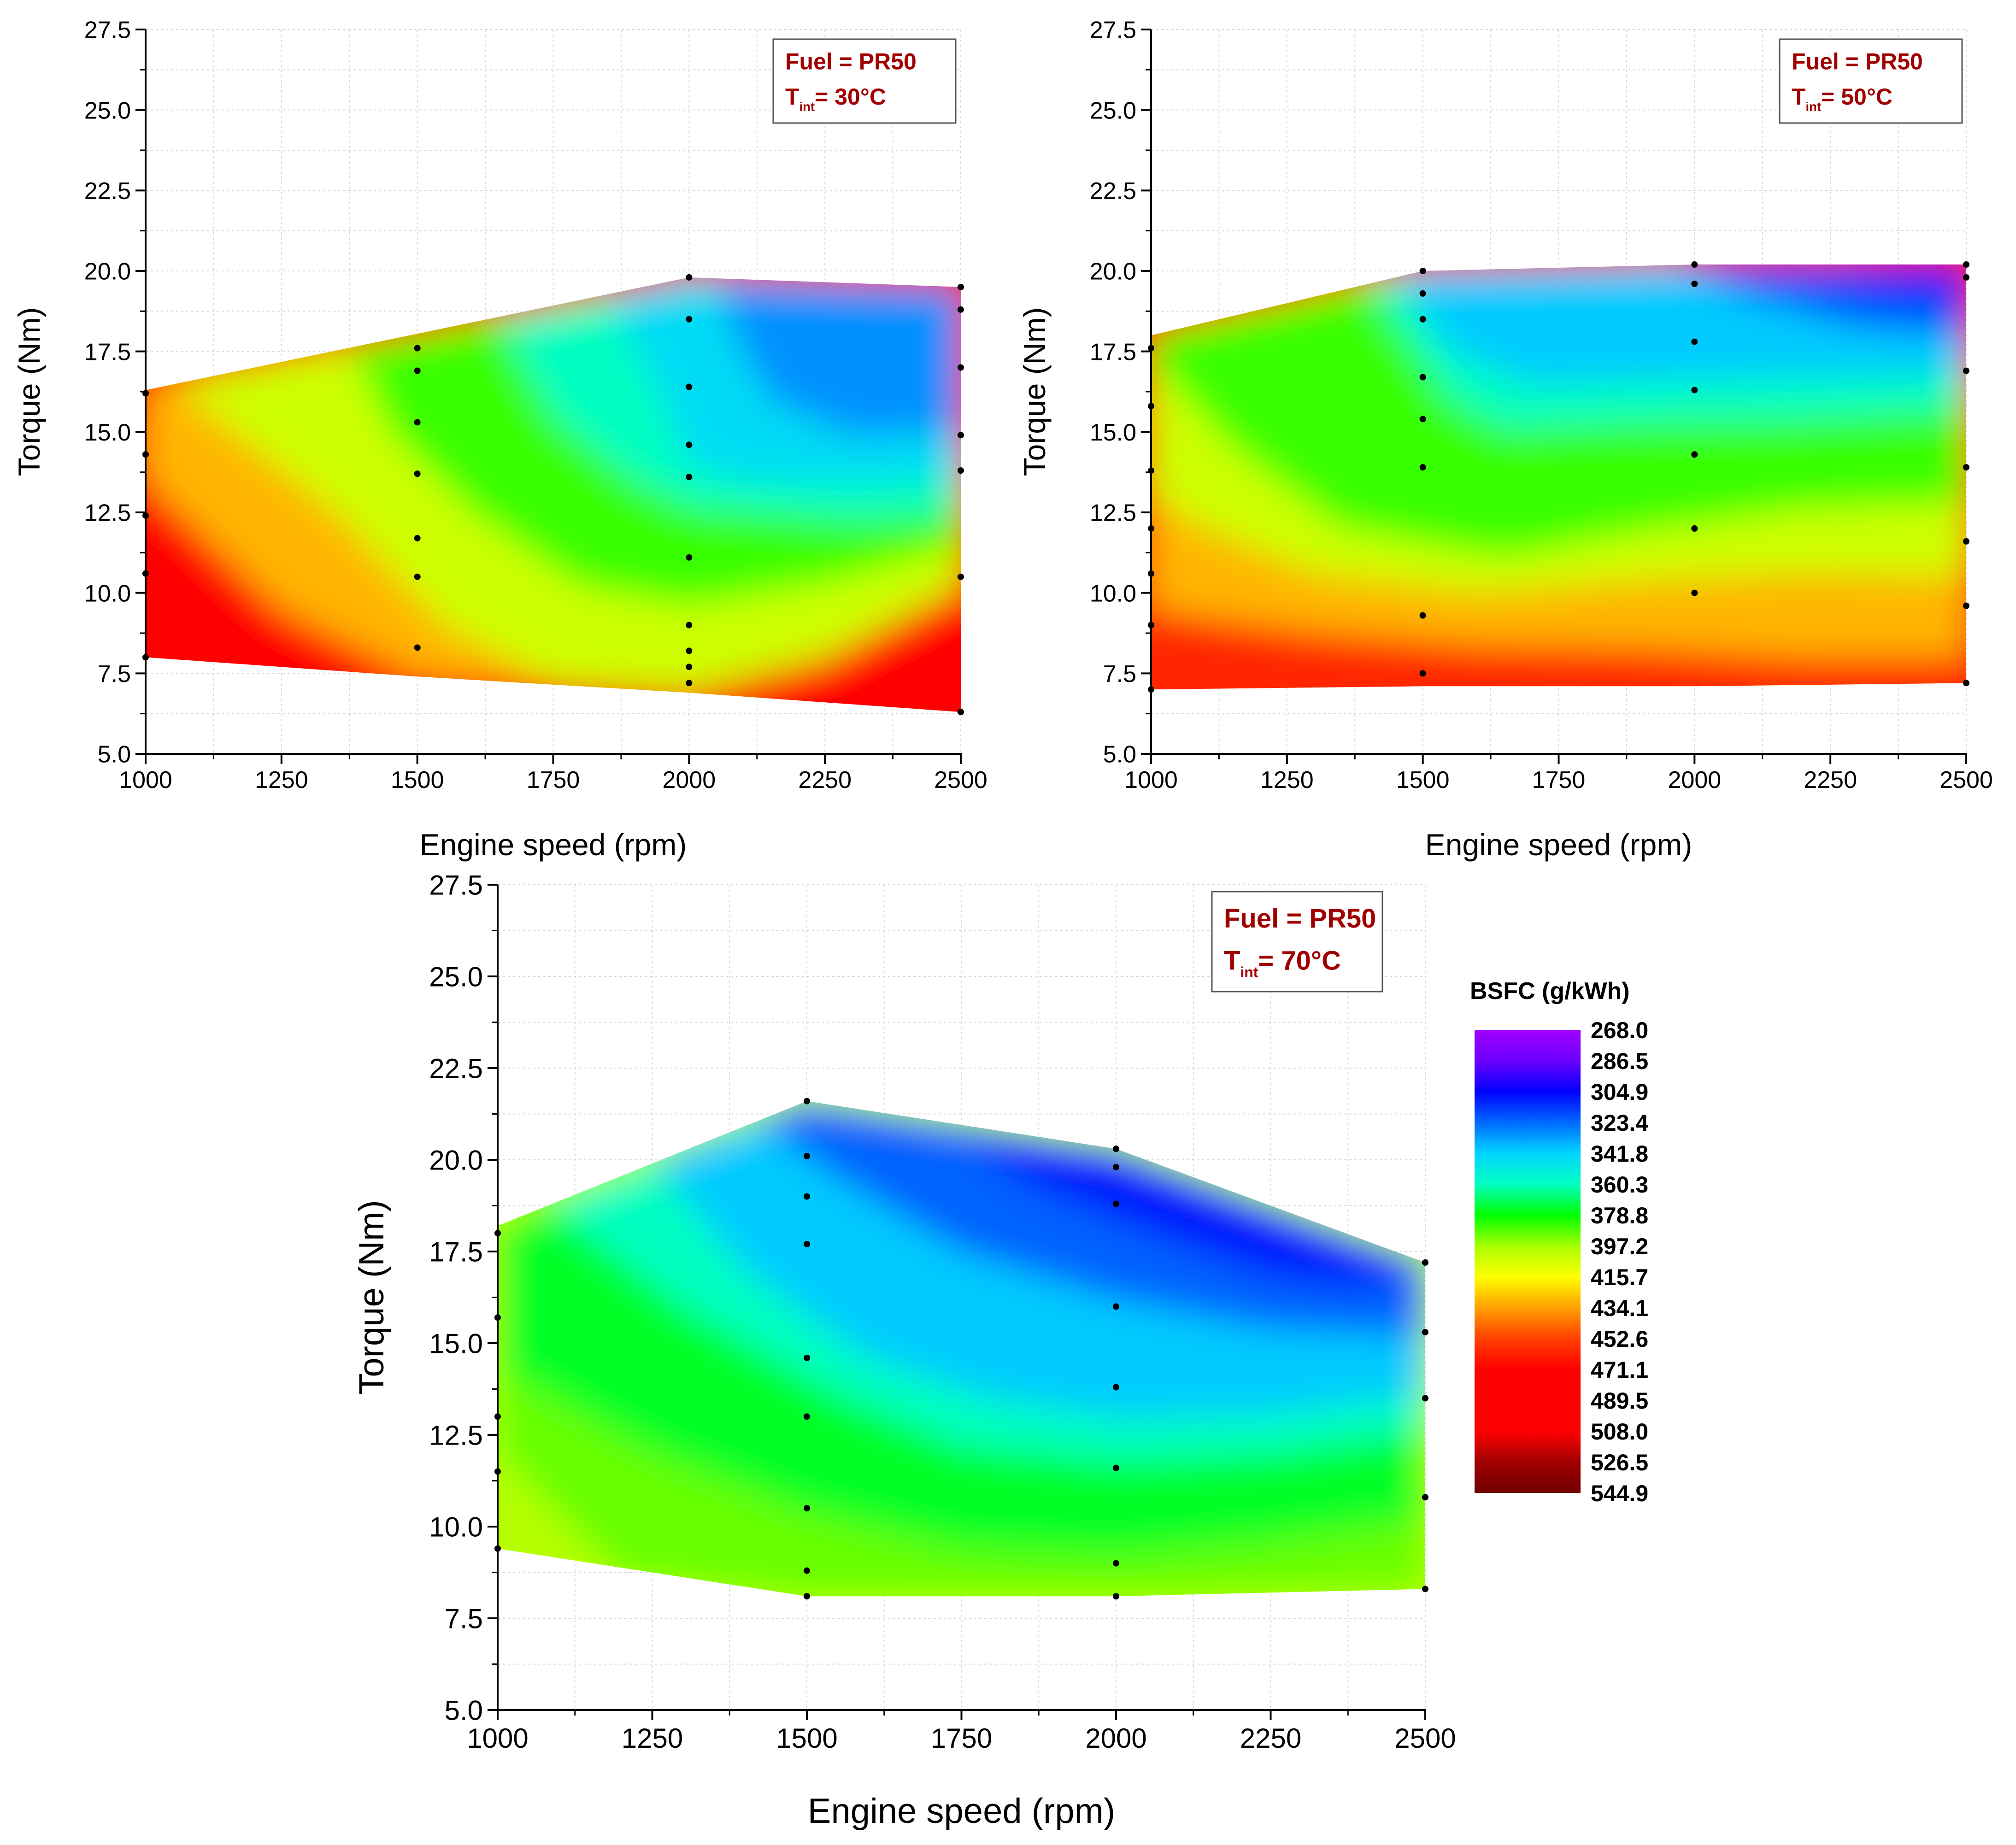 The width and height of the screenshot is (2016, 1845). Describe the element at coordinates (1857, 97) in the screenshot. I see `tint-value: = 50°C` at that location.